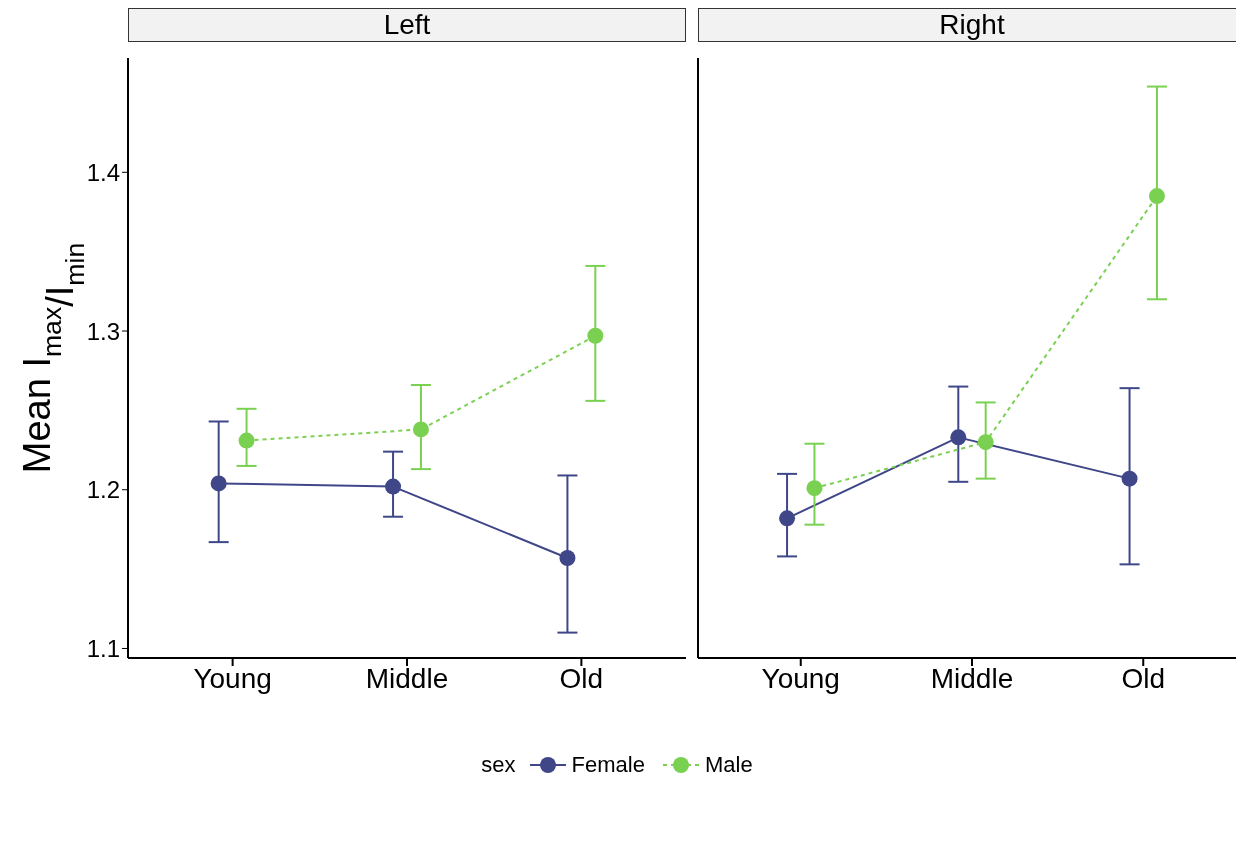 This screenshot has height=854, width=1236. I want to click on chart-title: Left, so click(407, 25).